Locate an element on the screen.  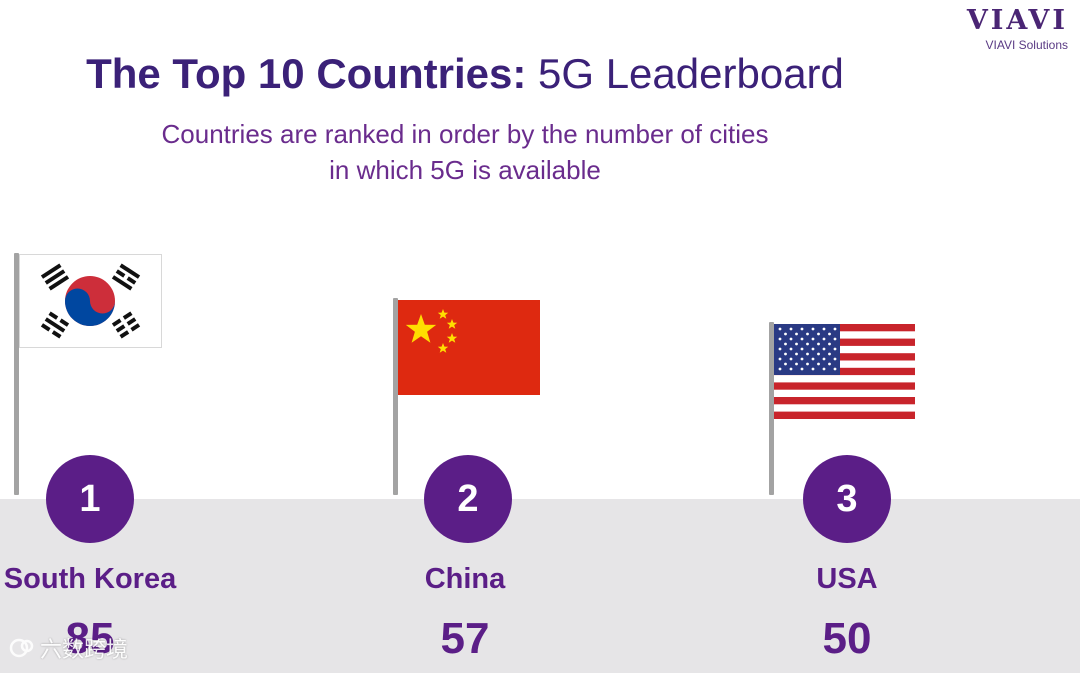
watermark-icon is located at coordinates (21, 648).